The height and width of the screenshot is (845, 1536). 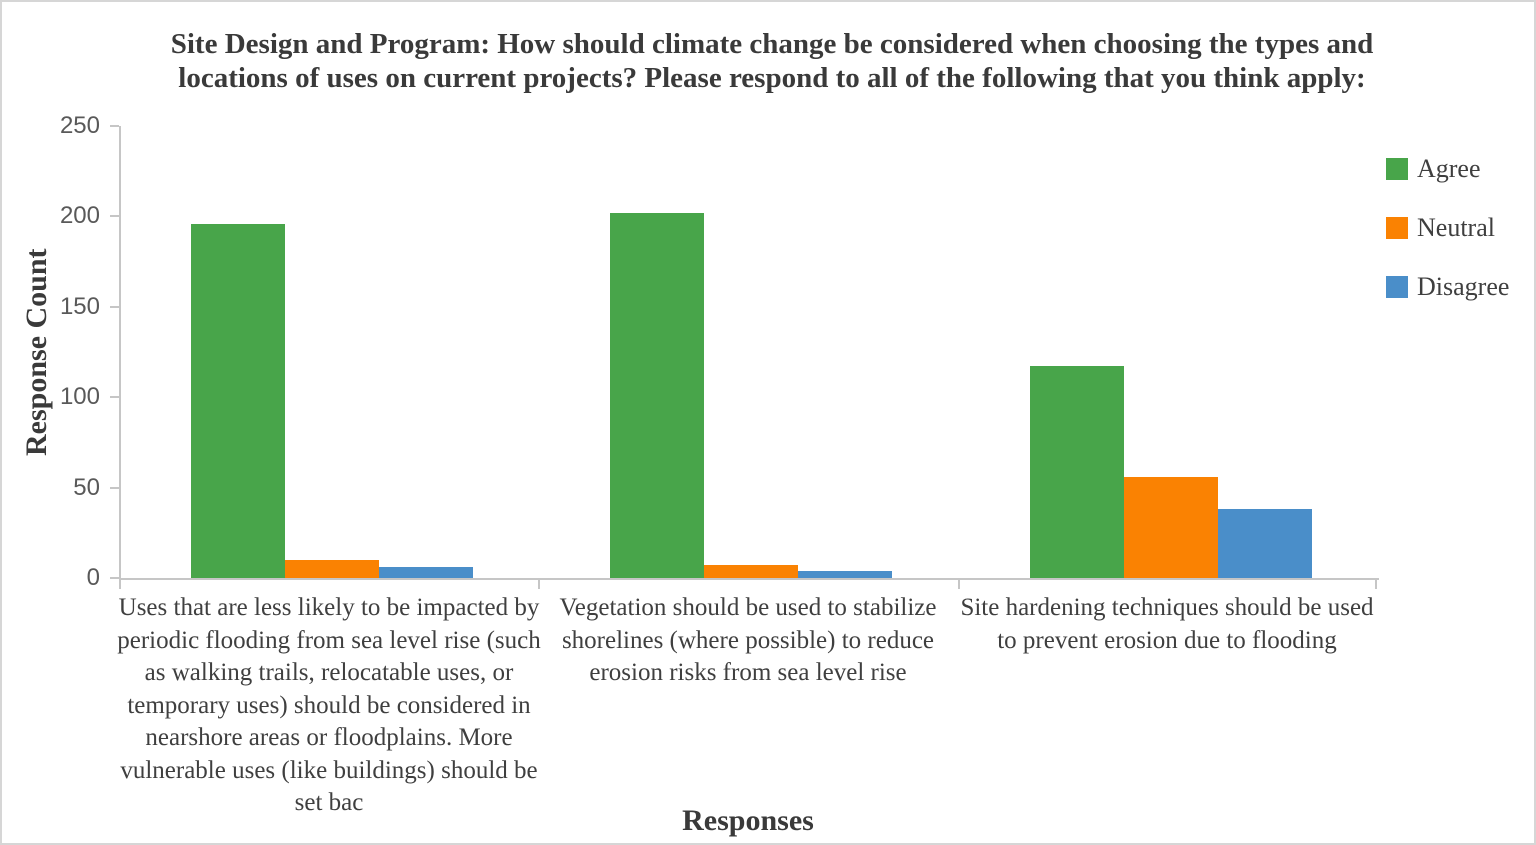 I want to click on bar-neutral-group1, so click(x=332, y=568).